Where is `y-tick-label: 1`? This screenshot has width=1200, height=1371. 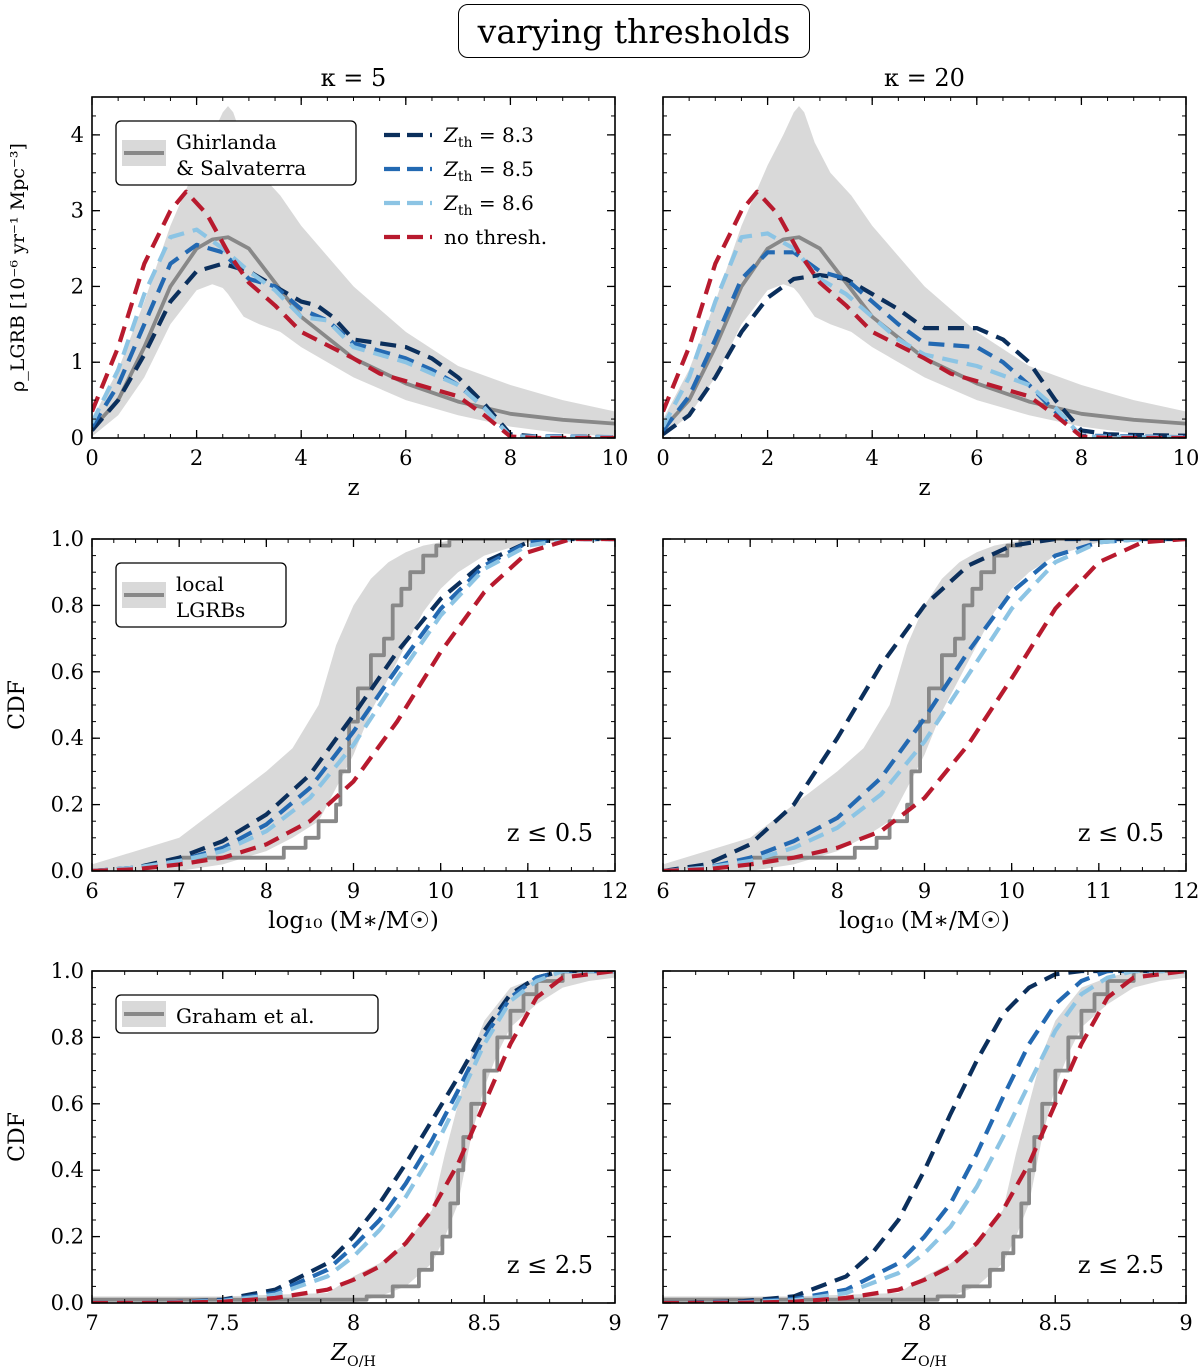
y-tick-label: 1 is located at coordinates (77, 362).